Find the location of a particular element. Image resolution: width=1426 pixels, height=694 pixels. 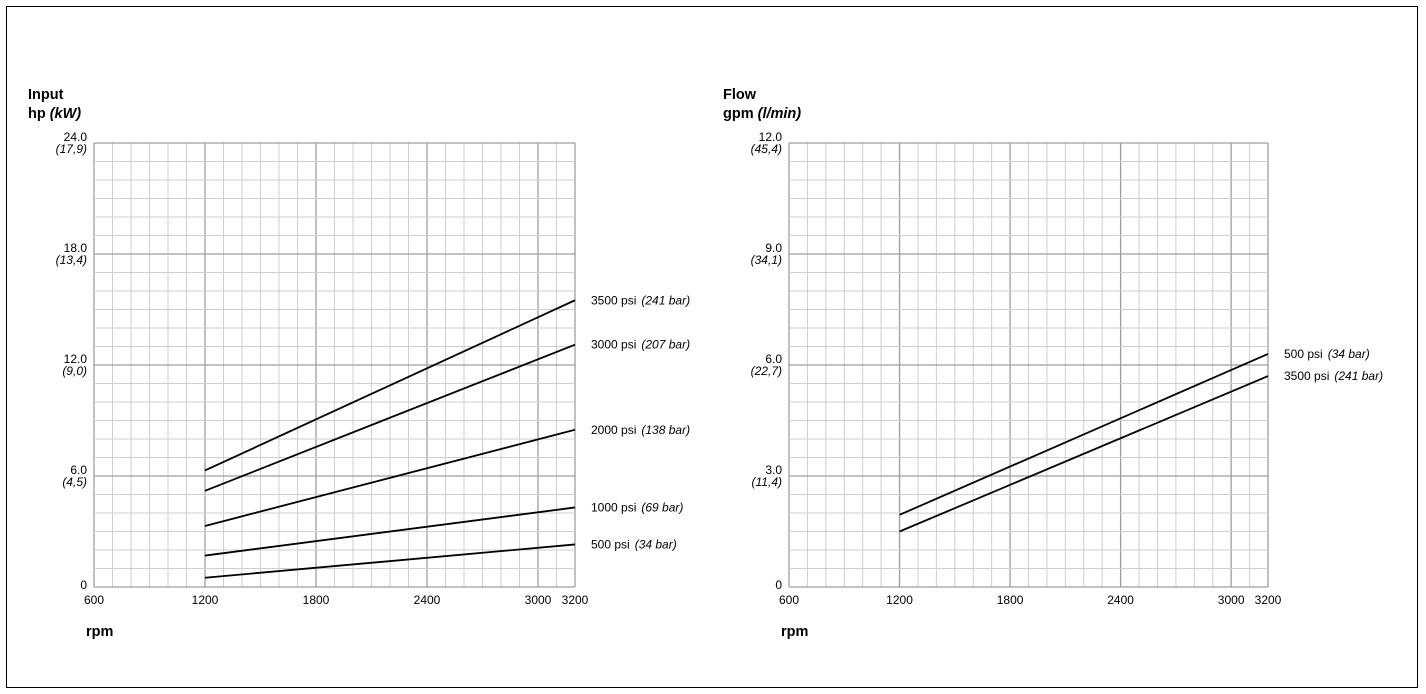

flow-ylabel-line2: gpm (l/min) is located at coordinates (762, 114).